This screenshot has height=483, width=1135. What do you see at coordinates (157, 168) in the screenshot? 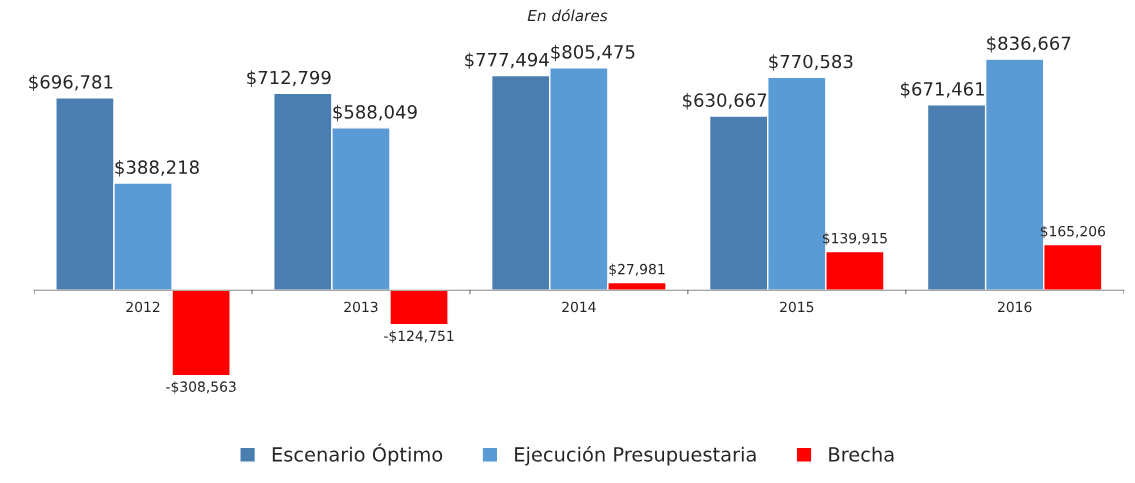
I see `data-label: $388,218` at bounding box center [157, 168].